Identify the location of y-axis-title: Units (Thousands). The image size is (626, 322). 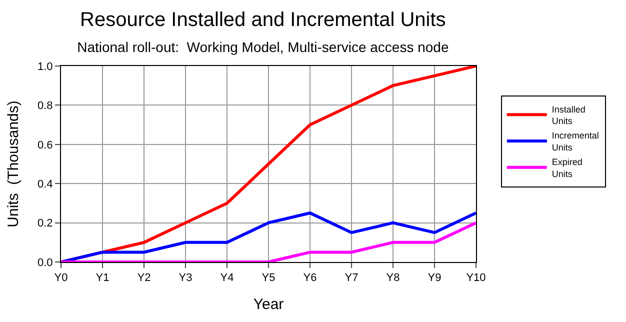
(13, 164).